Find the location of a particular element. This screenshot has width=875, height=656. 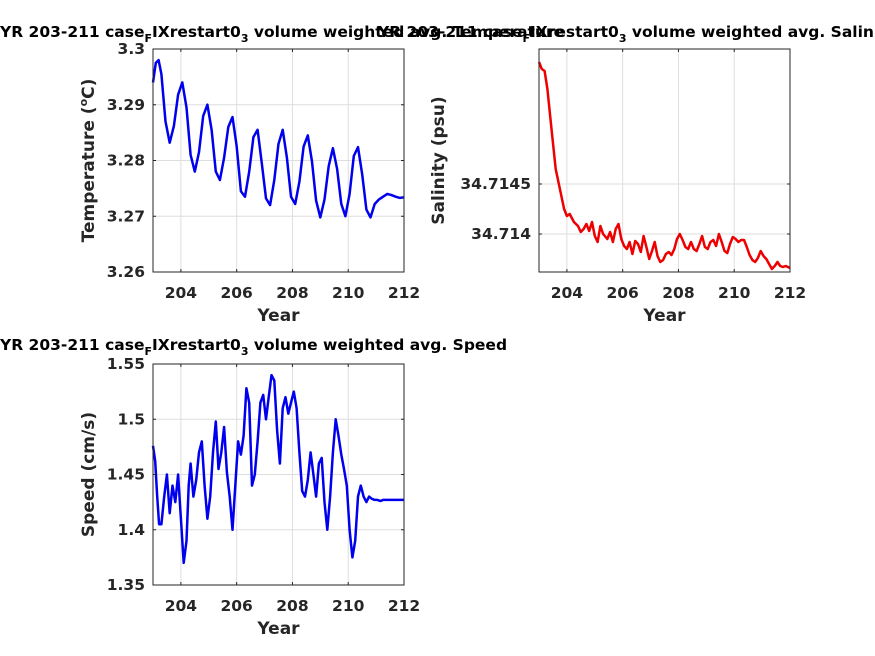

y-tick-label: 1.55 is located at coordinates (126, 364).